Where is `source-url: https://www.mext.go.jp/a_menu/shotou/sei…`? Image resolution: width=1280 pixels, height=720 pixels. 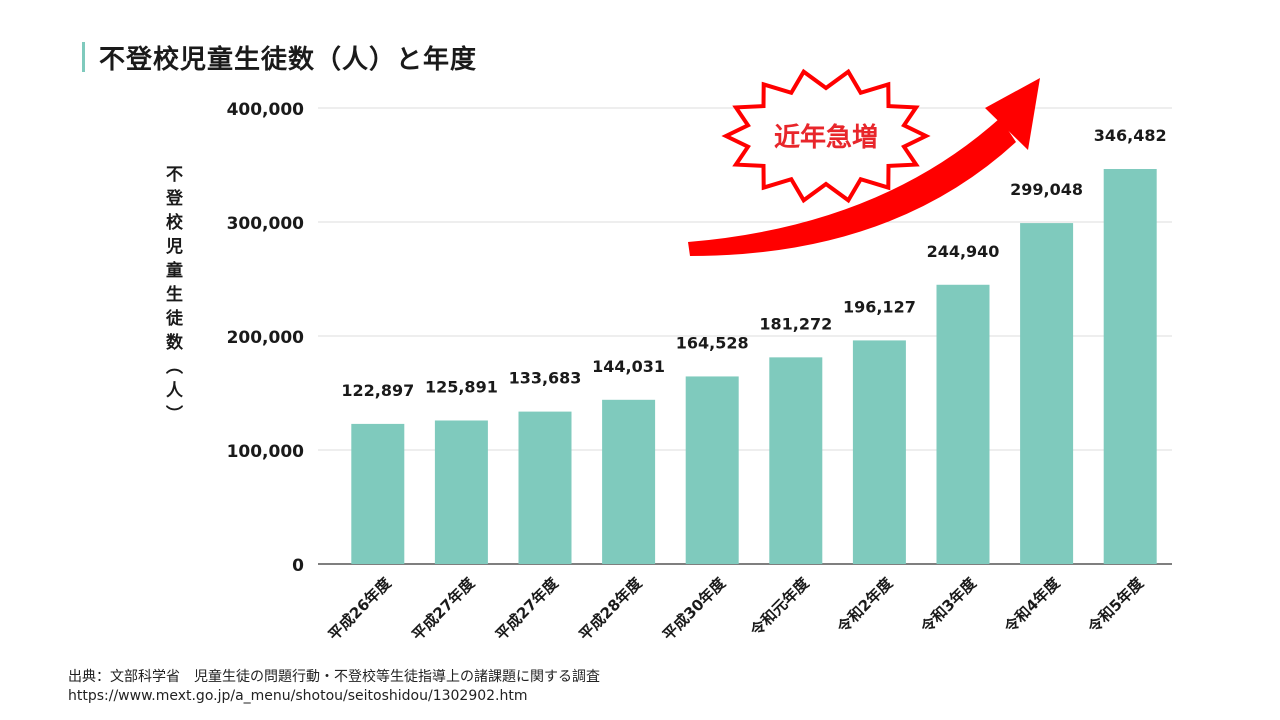
source-url: https://www.mext.go.jp/a_menu/shotou/sei… is located at coordinates (298, 696).